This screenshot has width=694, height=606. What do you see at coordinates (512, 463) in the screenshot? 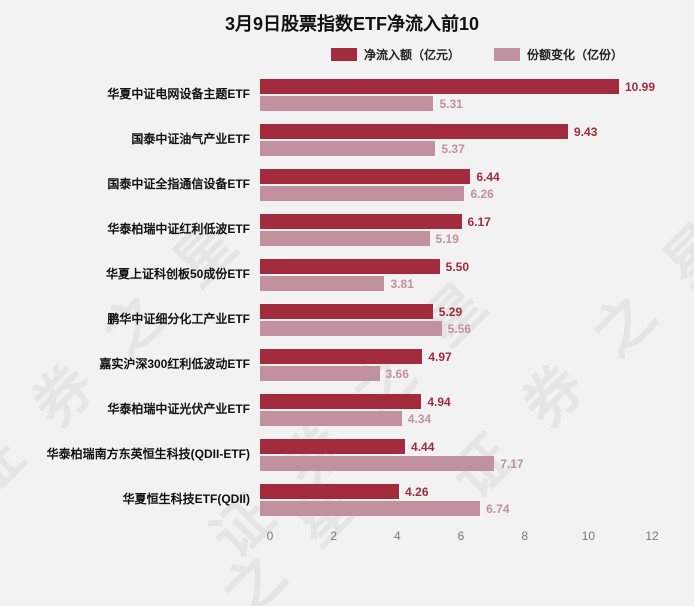
I see `share-change-value: 7.17` at bounding box center [512, 463].